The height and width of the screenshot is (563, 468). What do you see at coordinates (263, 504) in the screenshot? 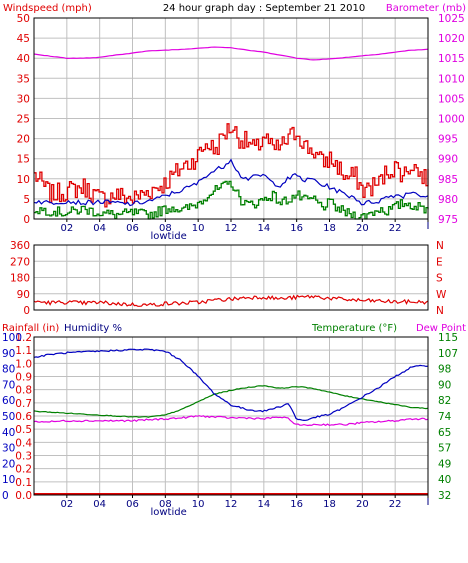
I see `temp-panel-xtick-label: 14` at bounding box center [263, 504].